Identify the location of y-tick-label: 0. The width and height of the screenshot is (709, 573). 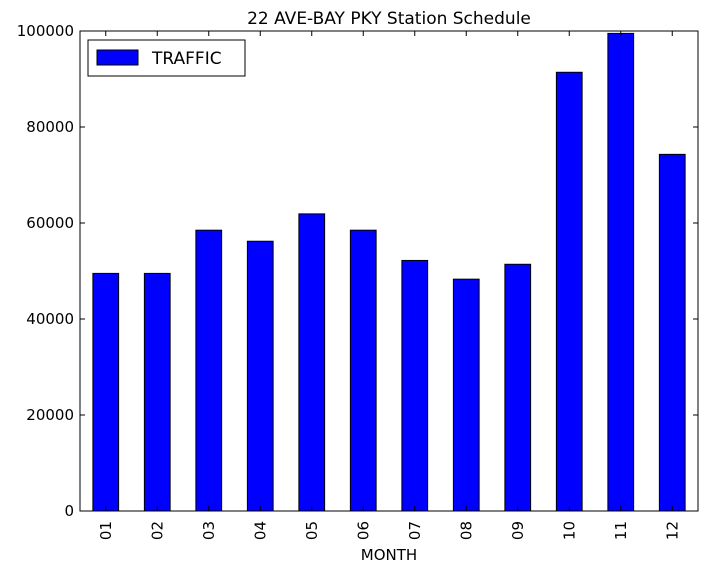
(69, 511).